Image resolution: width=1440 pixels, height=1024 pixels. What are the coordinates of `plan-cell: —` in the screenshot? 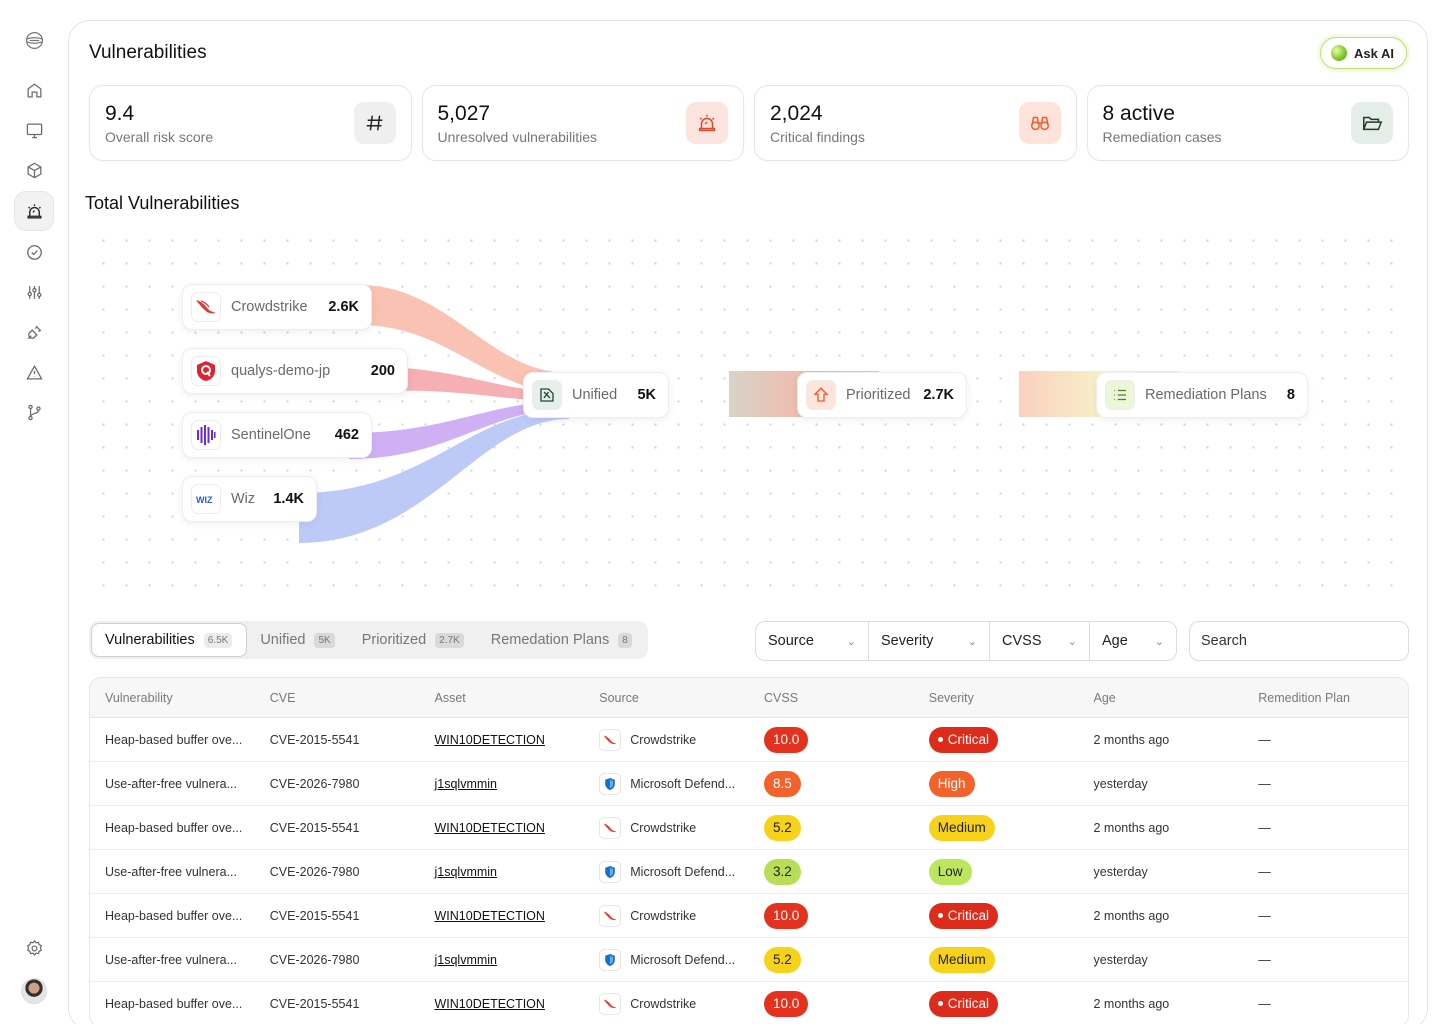 It's located at (1264, 915).